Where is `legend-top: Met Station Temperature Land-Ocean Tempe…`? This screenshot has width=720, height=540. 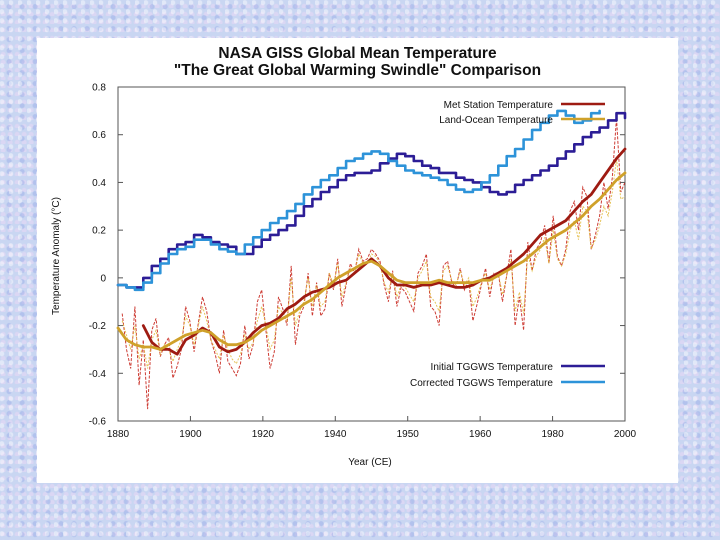 legend-top: Met Station Temperature Land-Ocean Tempe… is located at coordinates (522, 113).